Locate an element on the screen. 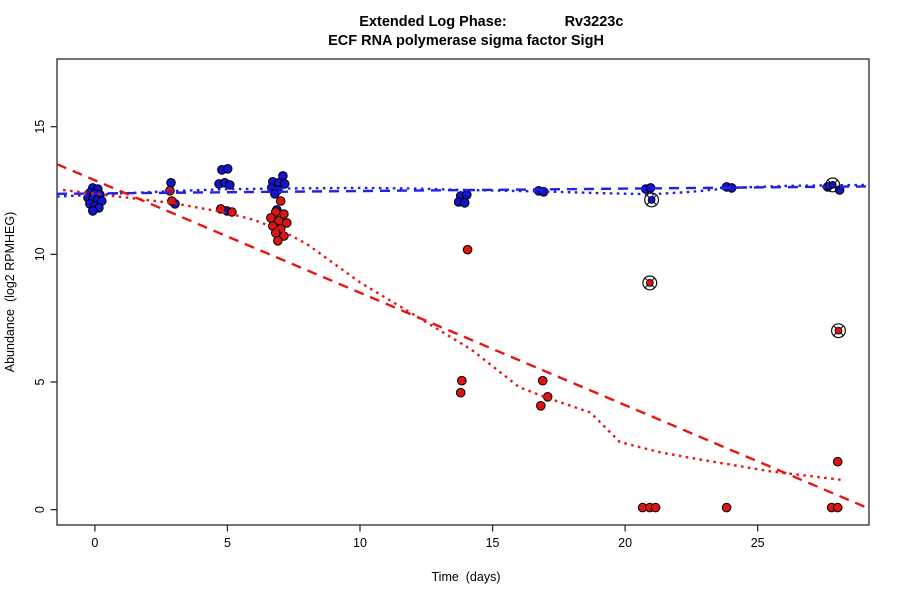 This screenshot has height=600, width=900. plot-subtitle: ECF RNA polymerase sigma factor SigH is located at coordinates (466, 41).